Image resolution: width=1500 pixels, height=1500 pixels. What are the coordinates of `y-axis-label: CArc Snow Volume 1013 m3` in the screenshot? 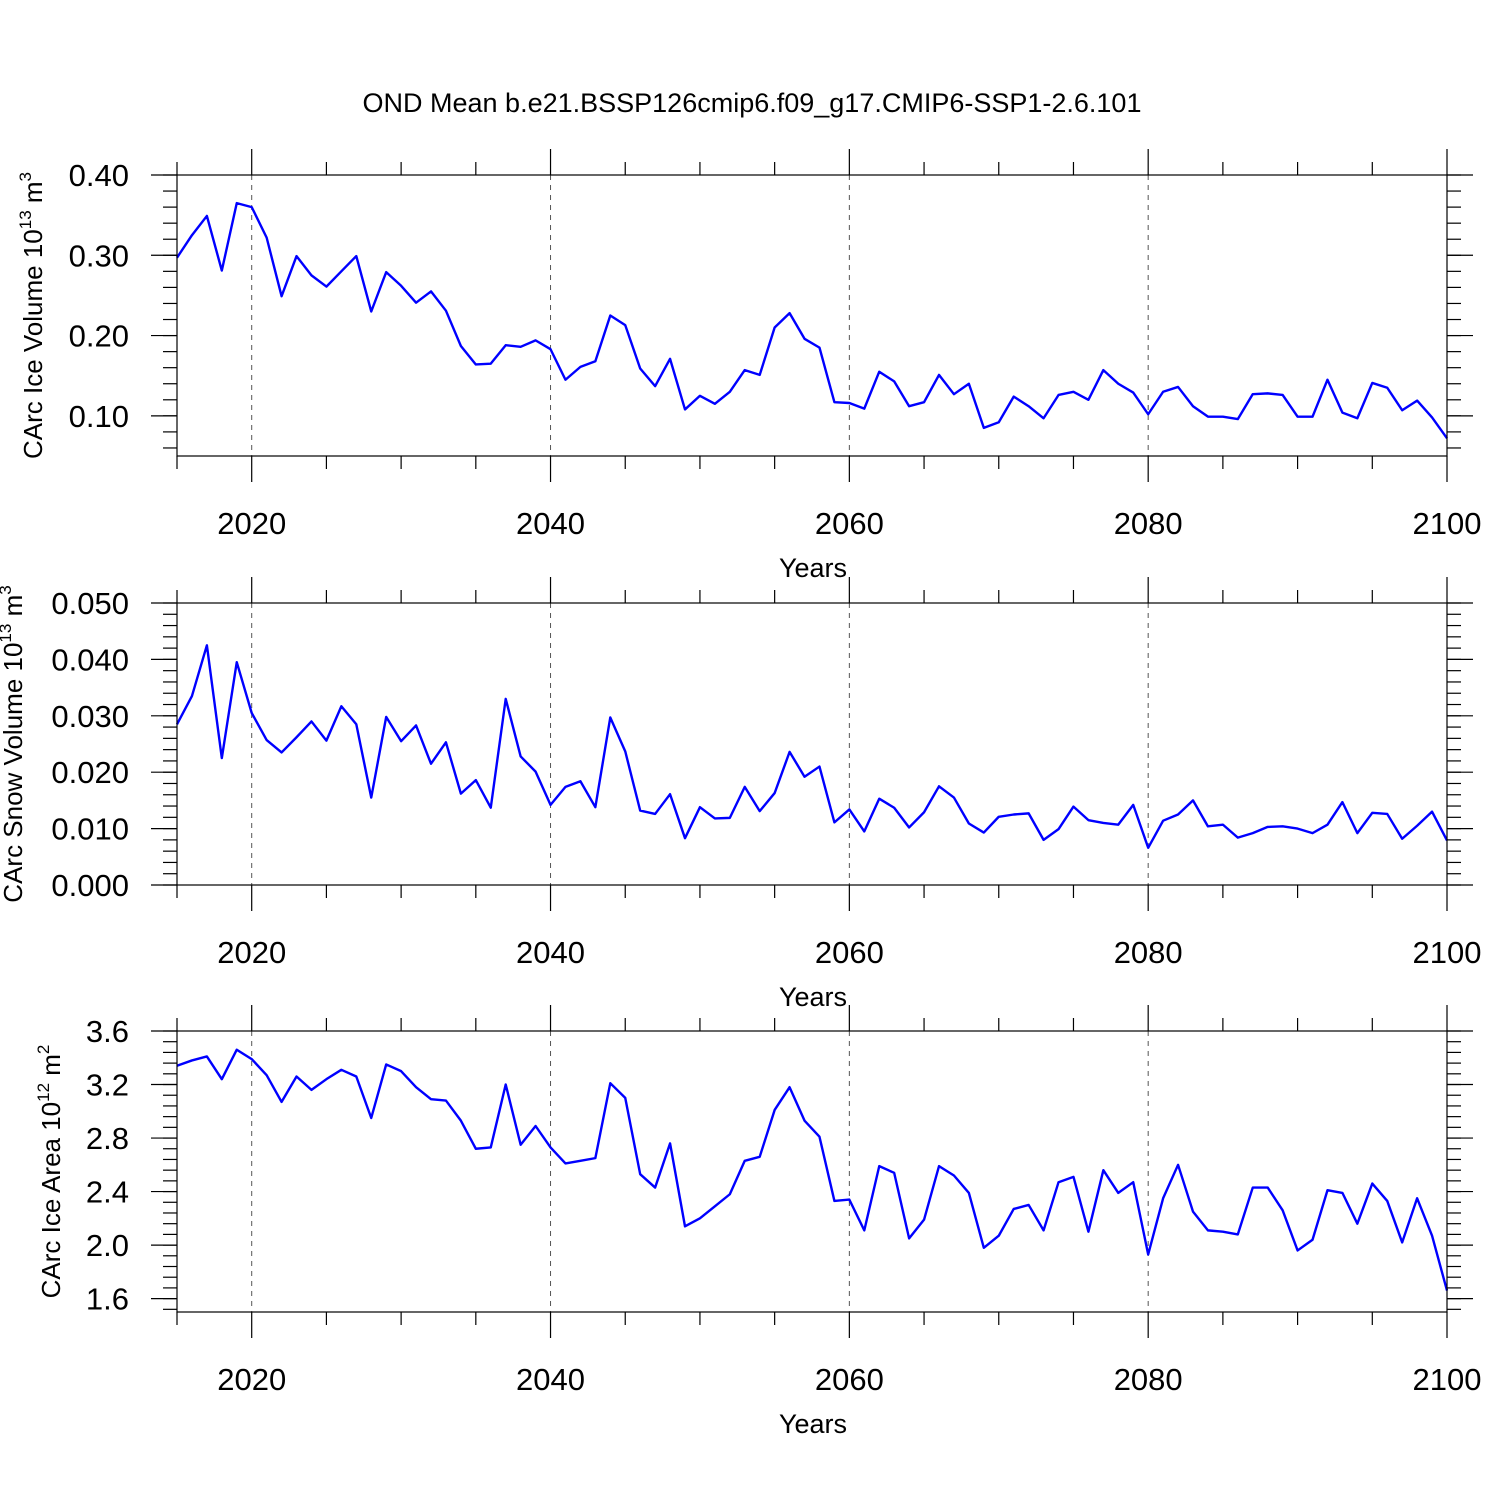 It's located at (14, 743).